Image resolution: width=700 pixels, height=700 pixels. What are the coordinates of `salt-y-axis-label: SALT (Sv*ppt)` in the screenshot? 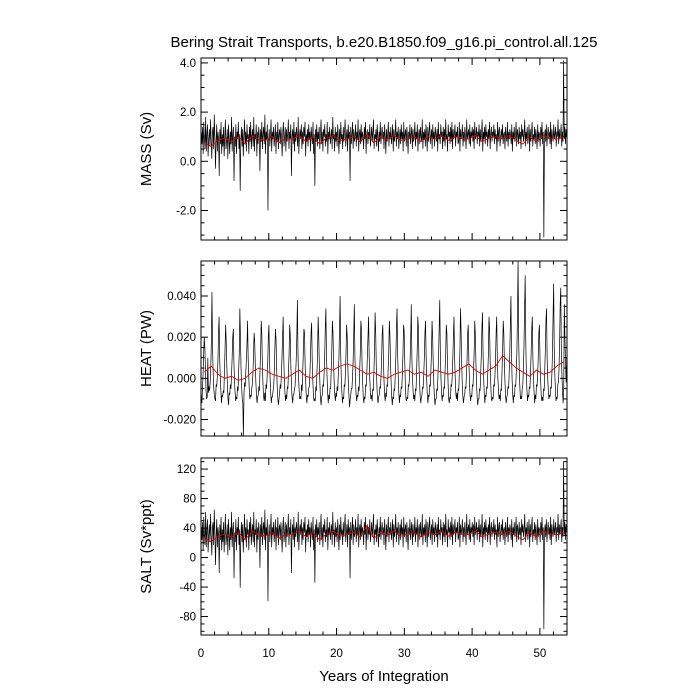 It's located at (146, 546).